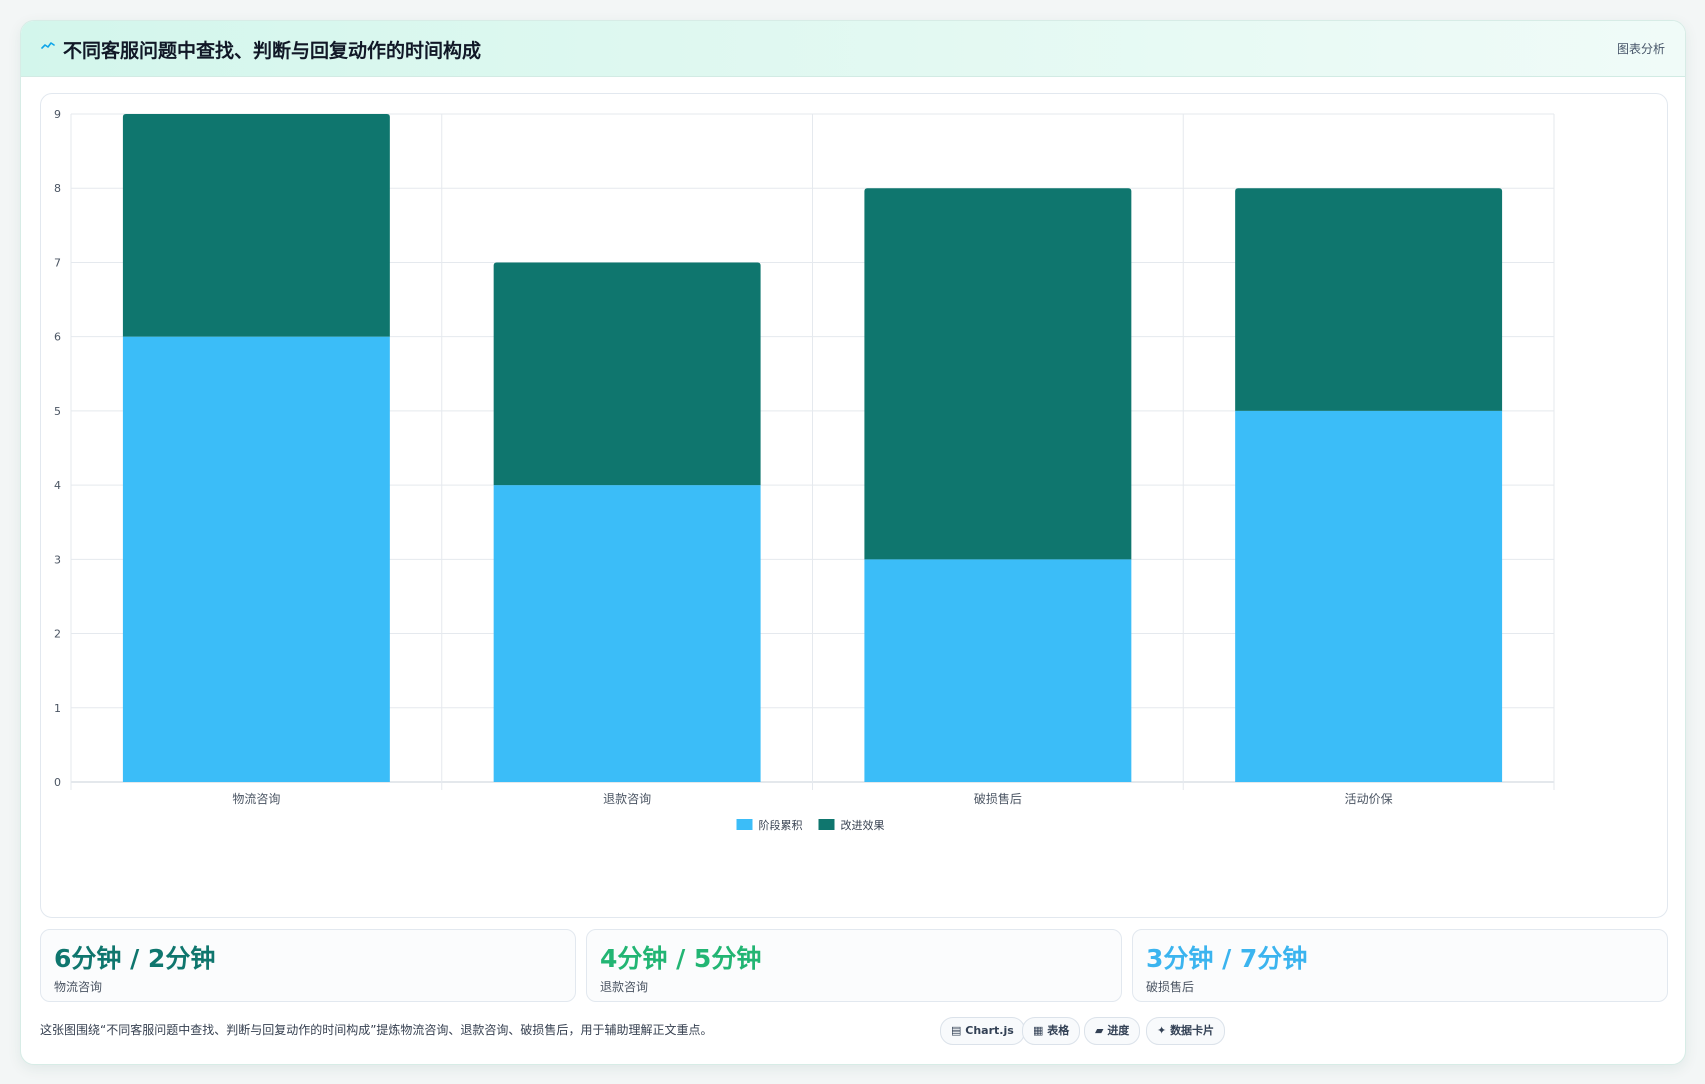 The height and width of the screenshot is (1084, 1705). I want to click on stat-value: 6分钟 / 2分钟, so click(135, 958).